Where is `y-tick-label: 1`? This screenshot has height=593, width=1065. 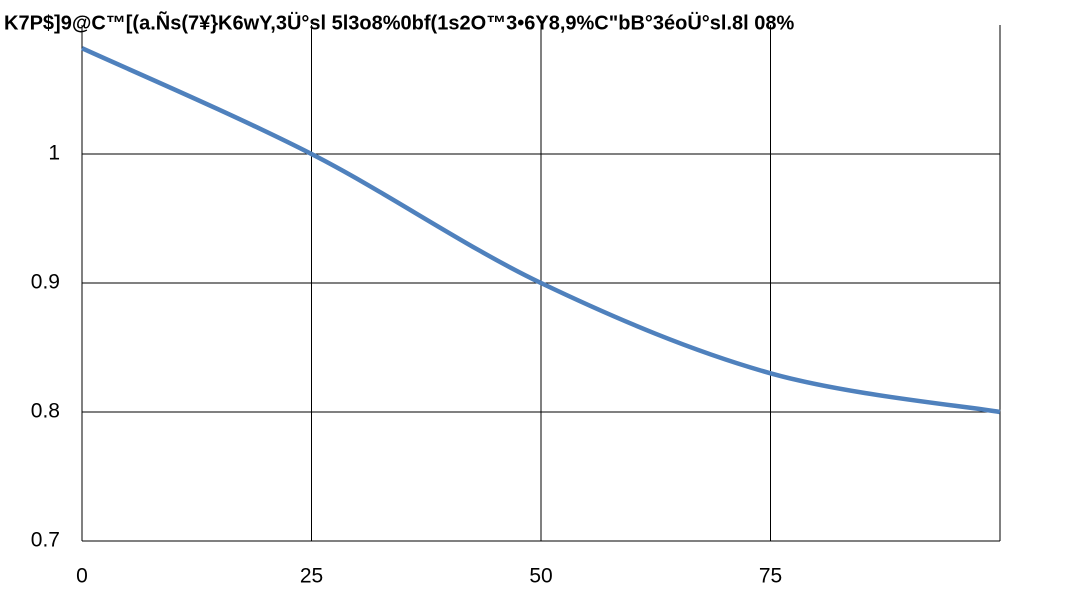 y-tick-label: 1 is located at coordinates (54, 153).